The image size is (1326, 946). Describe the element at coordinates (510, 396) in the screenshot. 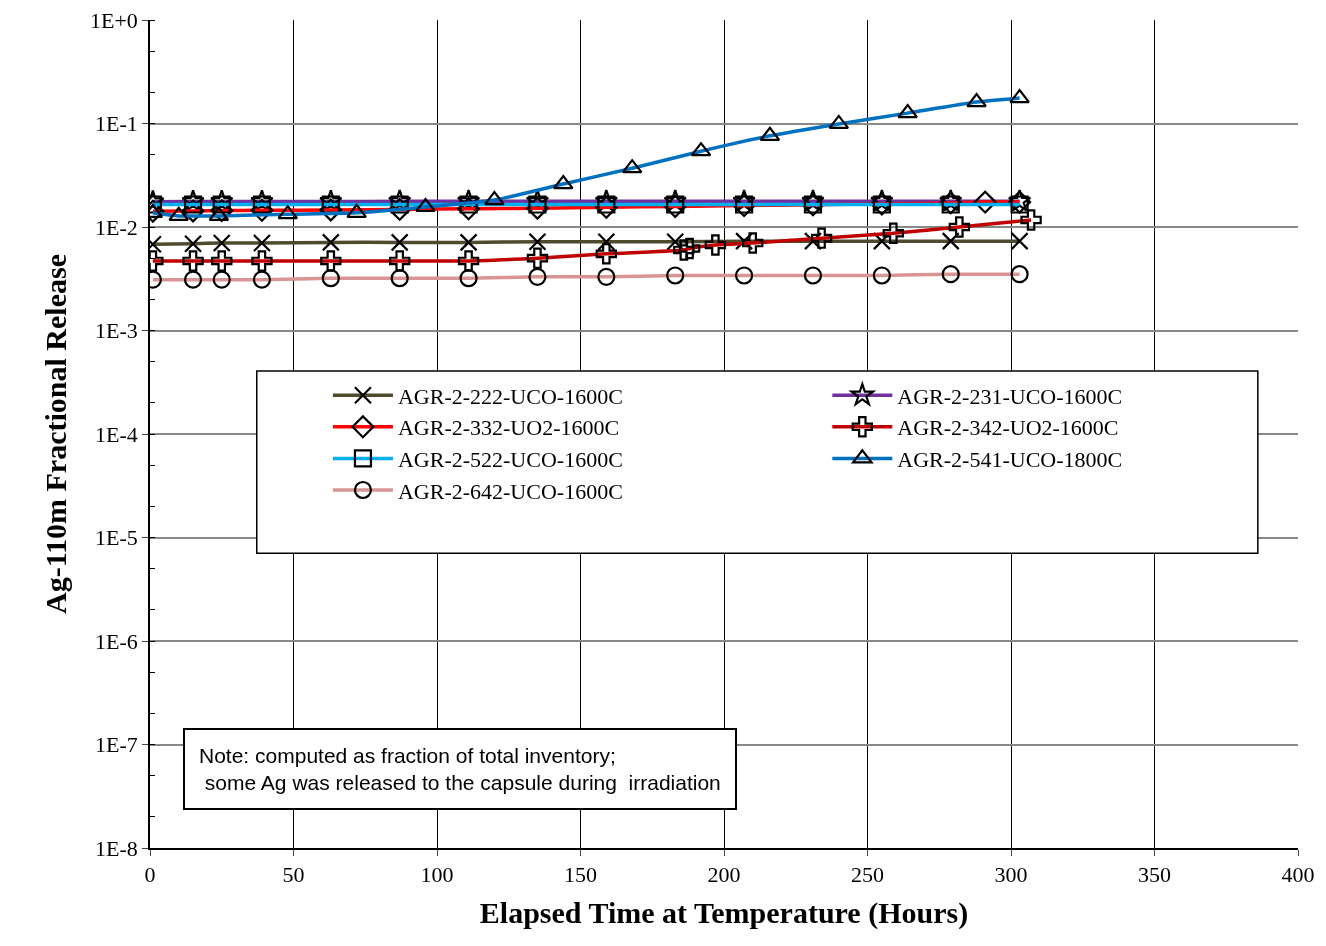

I see `legend-label: AGR-2-222-UCO-1600C` at that location.